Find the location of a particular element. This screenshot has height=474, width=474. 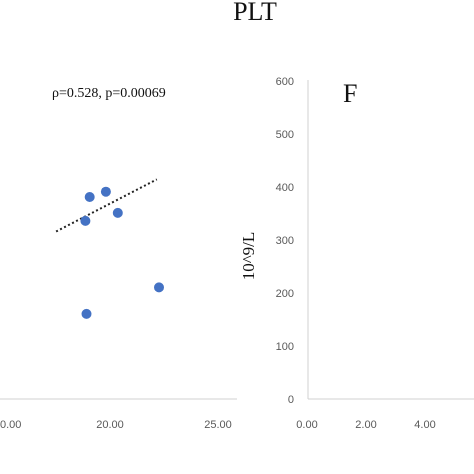

trendline is located at coordinates (106, 205).